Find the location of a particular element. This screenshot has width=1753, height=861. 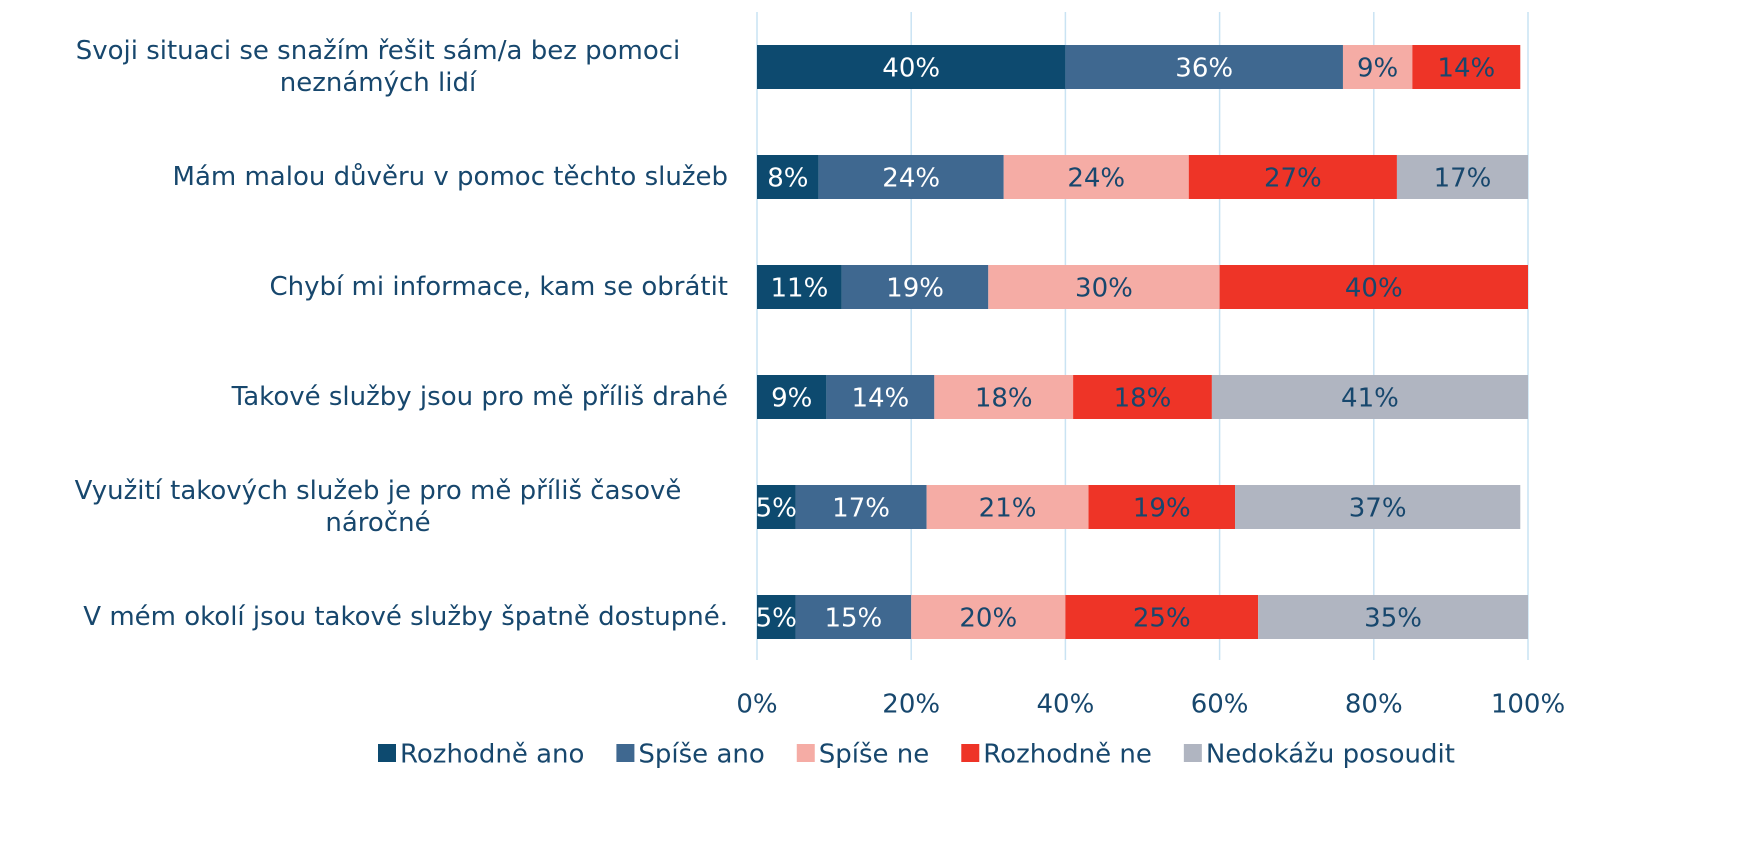

x-tick-label: 60% is located at coordinates (1220, 705).